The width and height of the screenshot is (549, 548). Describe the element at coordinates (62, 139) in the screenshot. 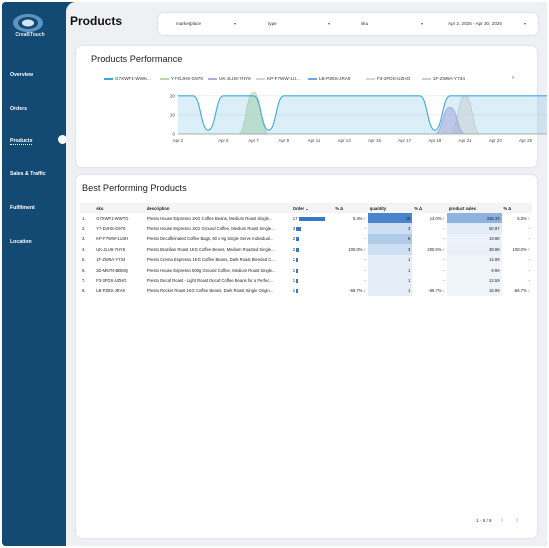

I see `active-nav-indicator` at that location.